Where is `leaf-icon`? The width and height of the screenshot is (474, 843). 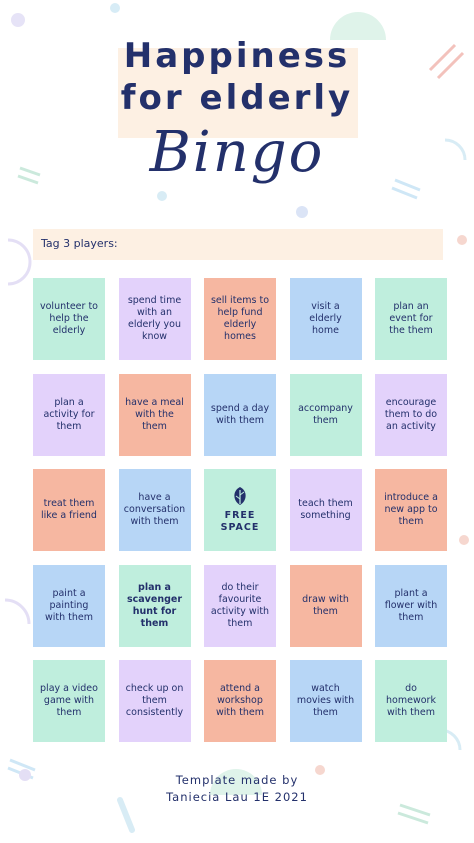
leaf-icon is located at coordinates (240, 496).